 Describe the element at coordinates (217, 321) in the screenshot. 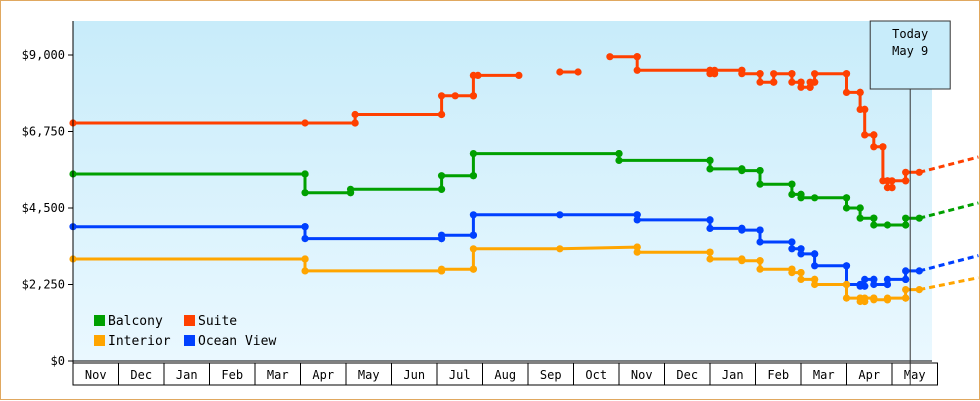

I see `legend-label: Suite` at that location.